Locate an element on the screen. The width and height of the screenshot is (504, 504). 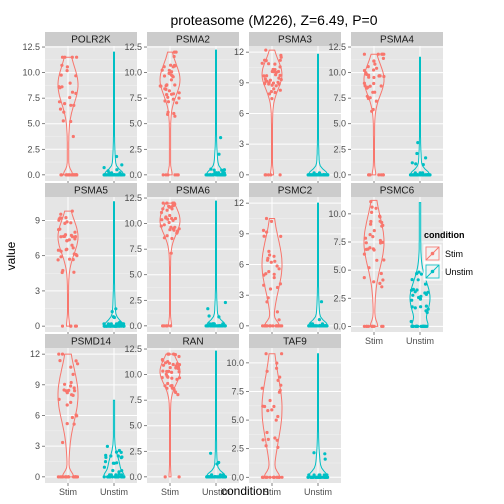
y-tick-label: 12.5 is located at coordinates (133, 47).